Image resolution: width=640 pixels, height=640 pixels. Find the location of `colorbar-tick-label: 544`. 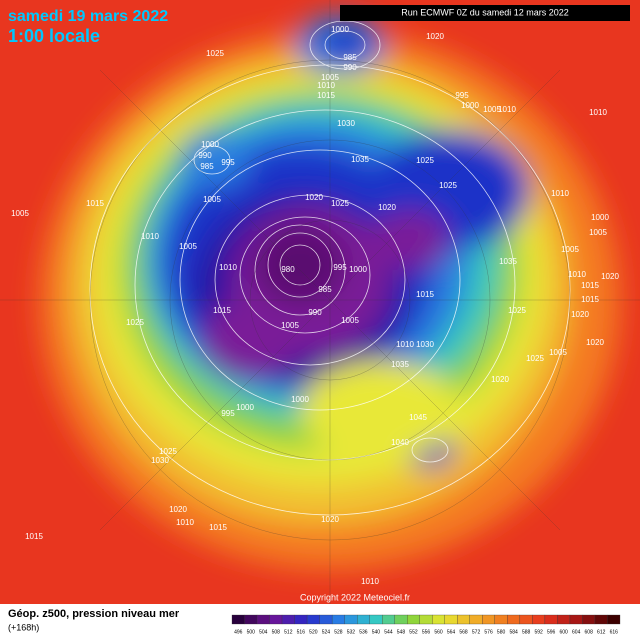

colorbar-tick-label: 544 is located at coordinates (388, 632).